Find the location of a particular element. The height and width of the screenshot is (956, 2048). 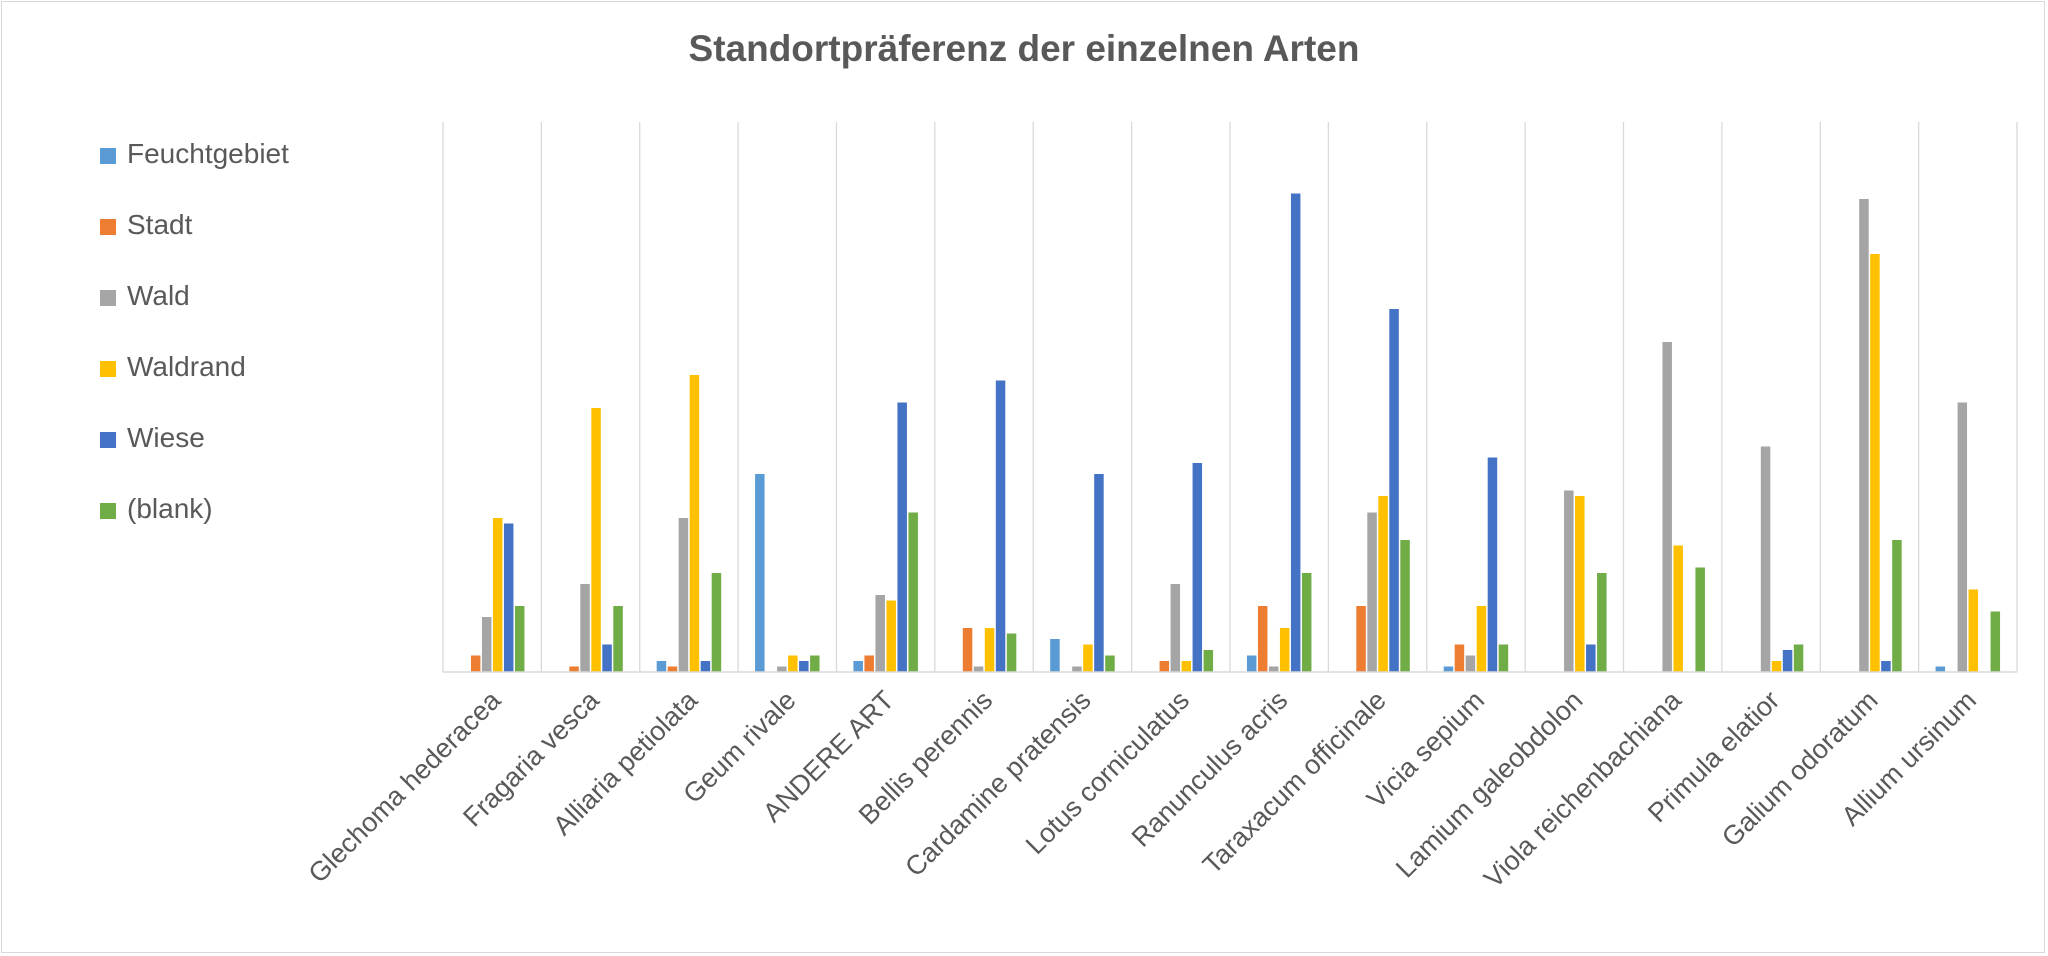

x-tick-label: Glechoma hederacea is located at coordinates (405, 786).